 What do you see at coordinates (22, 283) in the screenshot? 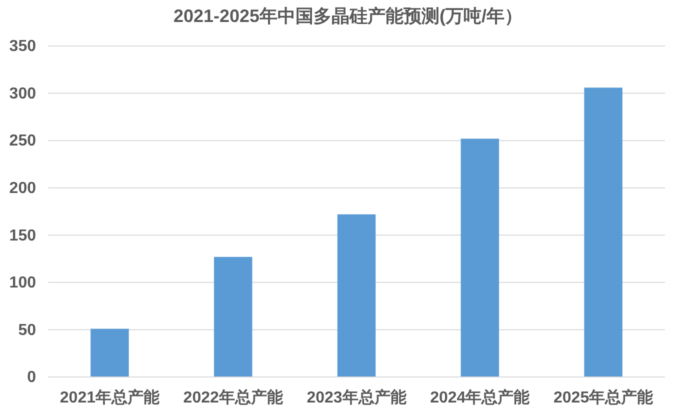
I see `y-tick-label: 100` at bounding box center [22, 283].